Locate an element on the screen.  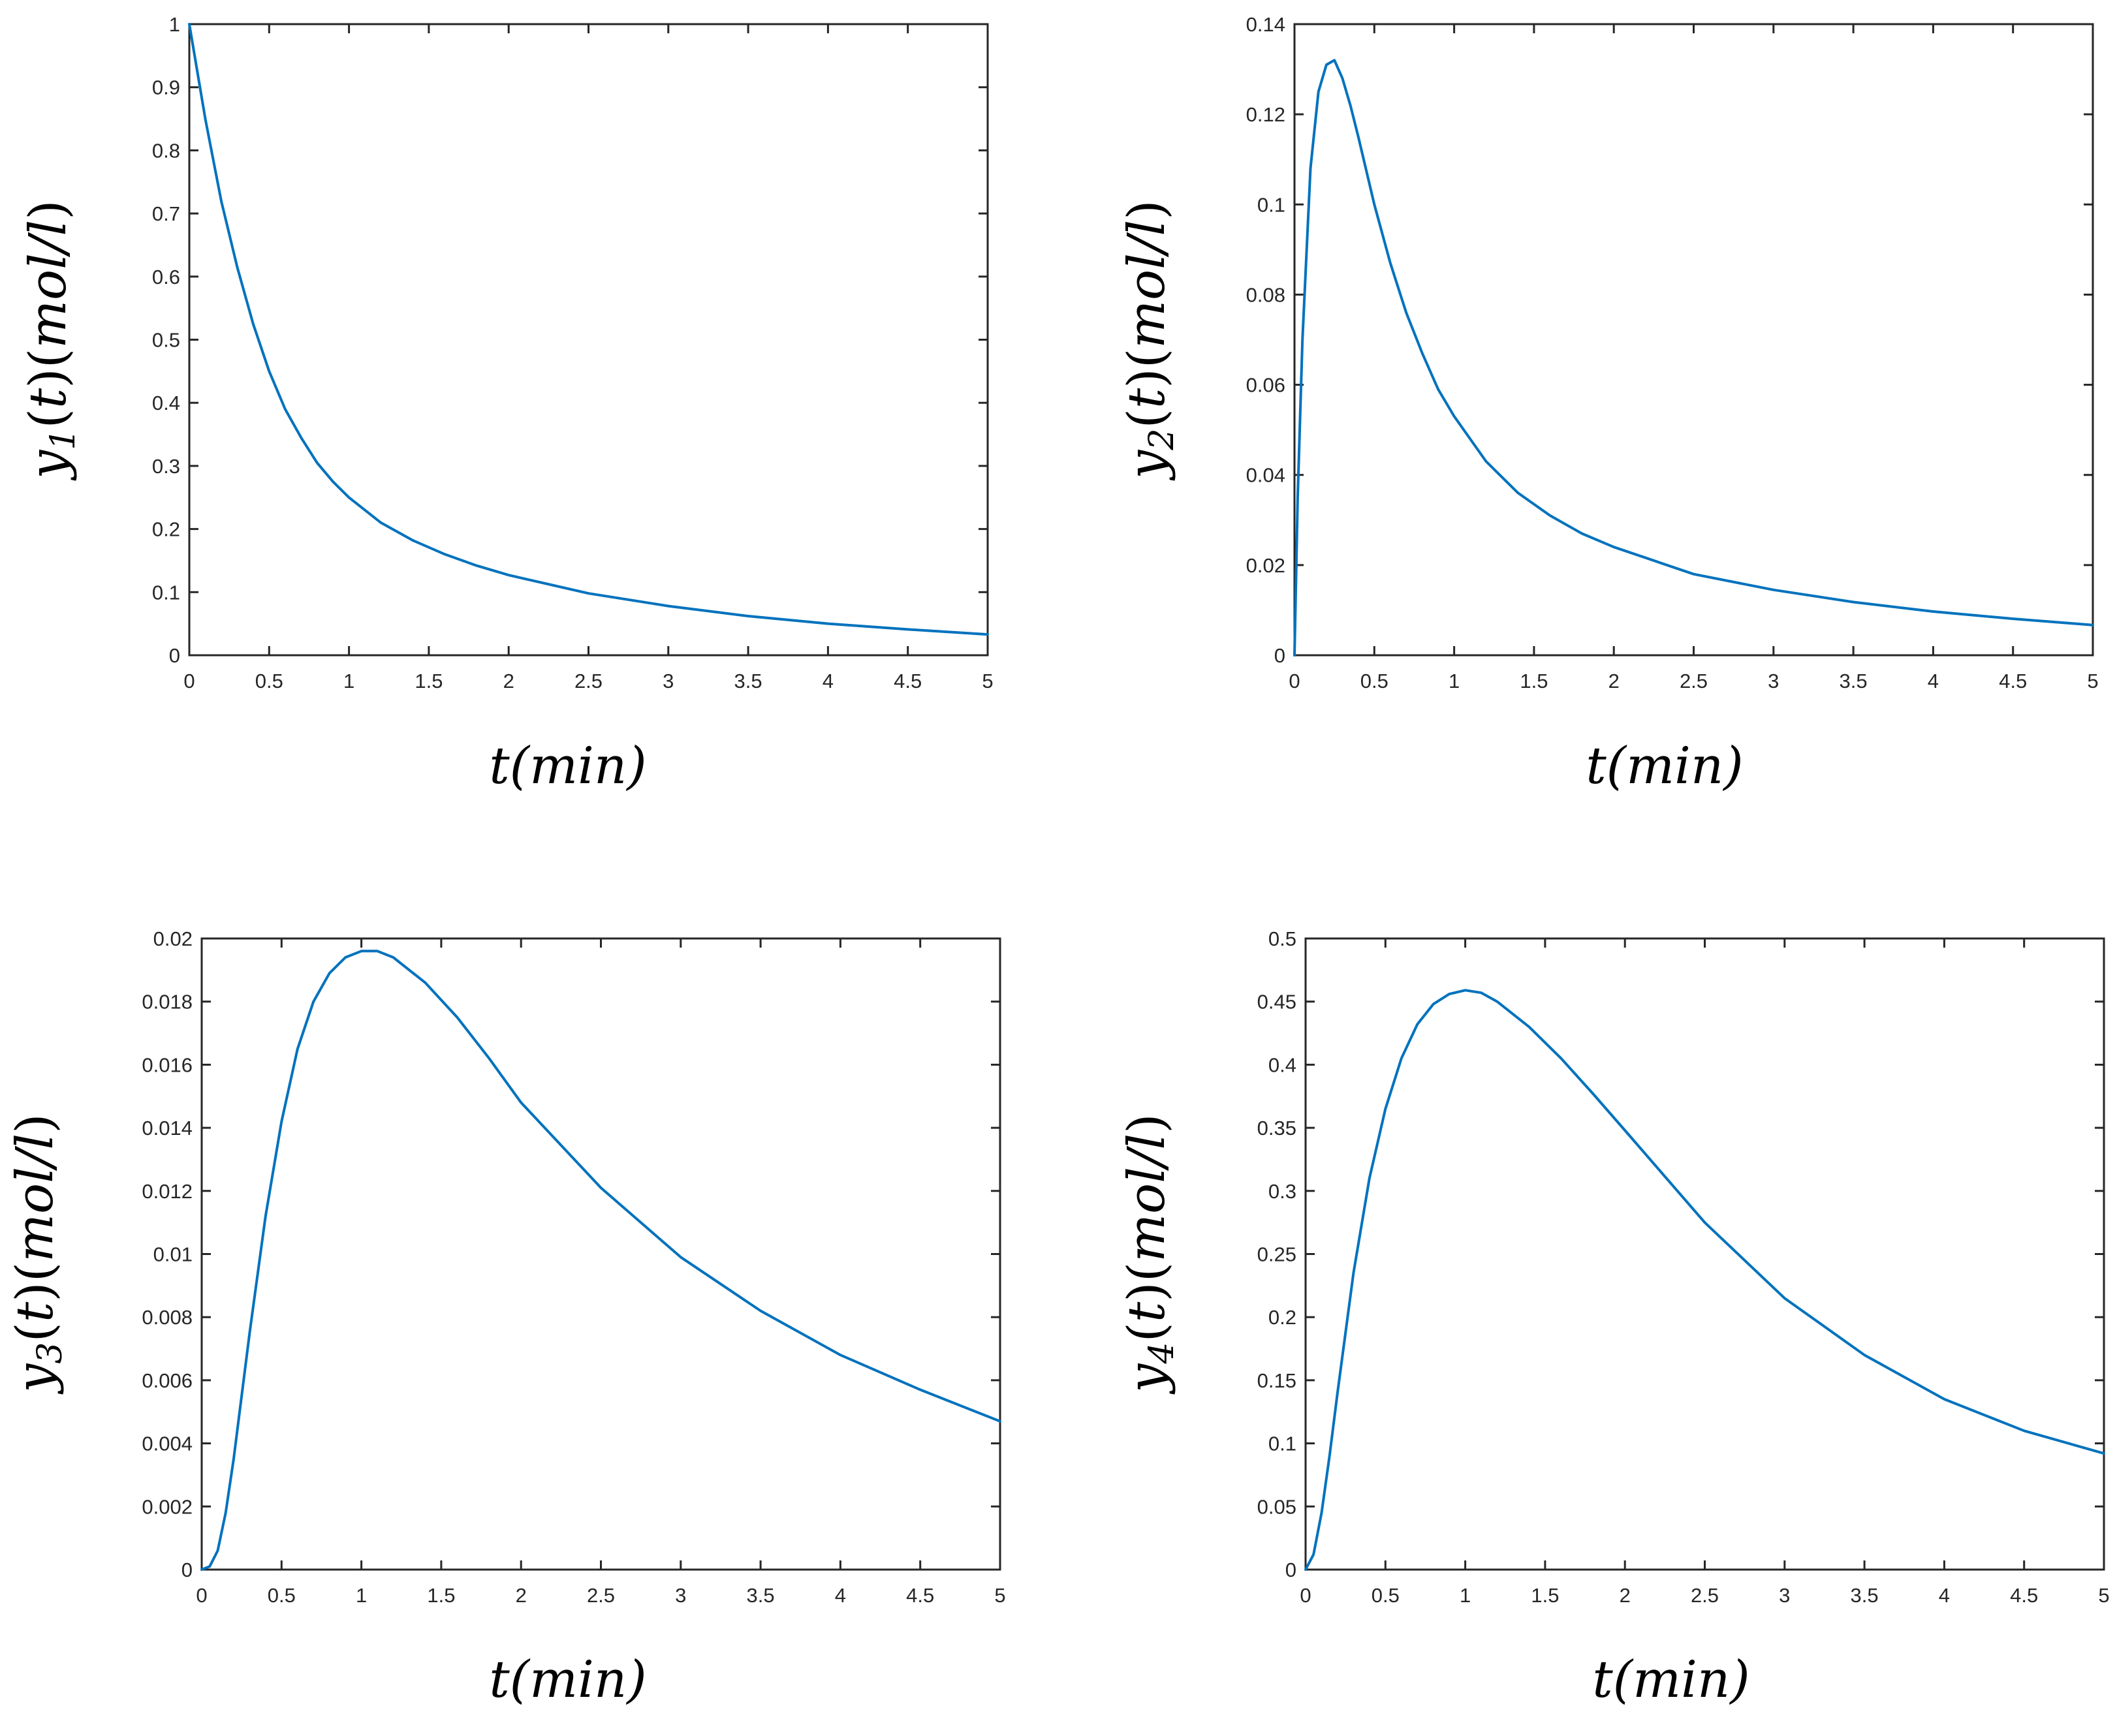
y-tick-label: 0.08 is located at coordinates (1265, 294).